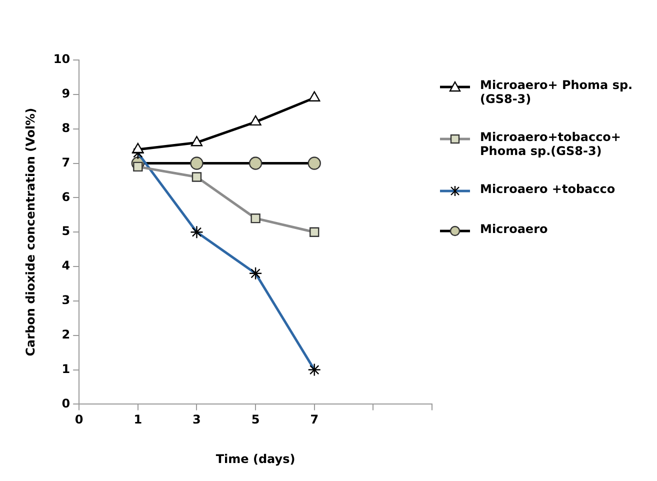 This screenshot has width=657, height=481. What do you see at coordinates (66, 231) in the screenshot?
I see `y-tick-label: 5` at bounding box center [66, 231].